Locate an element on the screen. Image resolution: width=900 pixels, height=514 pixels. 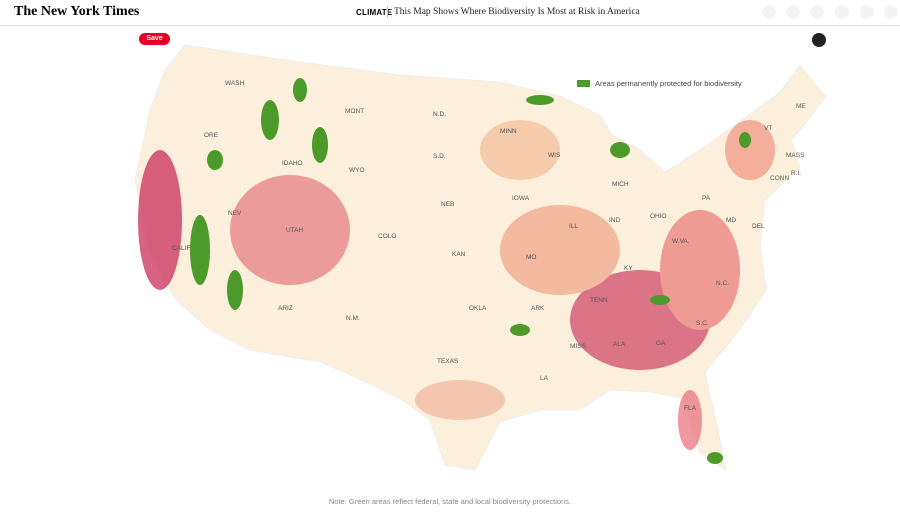
state-label: NEB is located at coordinates (447, 204).